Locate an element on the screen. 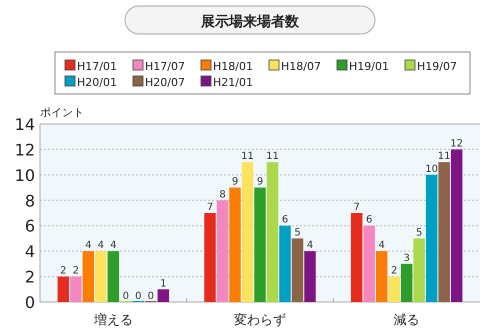 This screenshot has height=330, width=500. legend-label: H19/01 is located at coordinates (369, 66).